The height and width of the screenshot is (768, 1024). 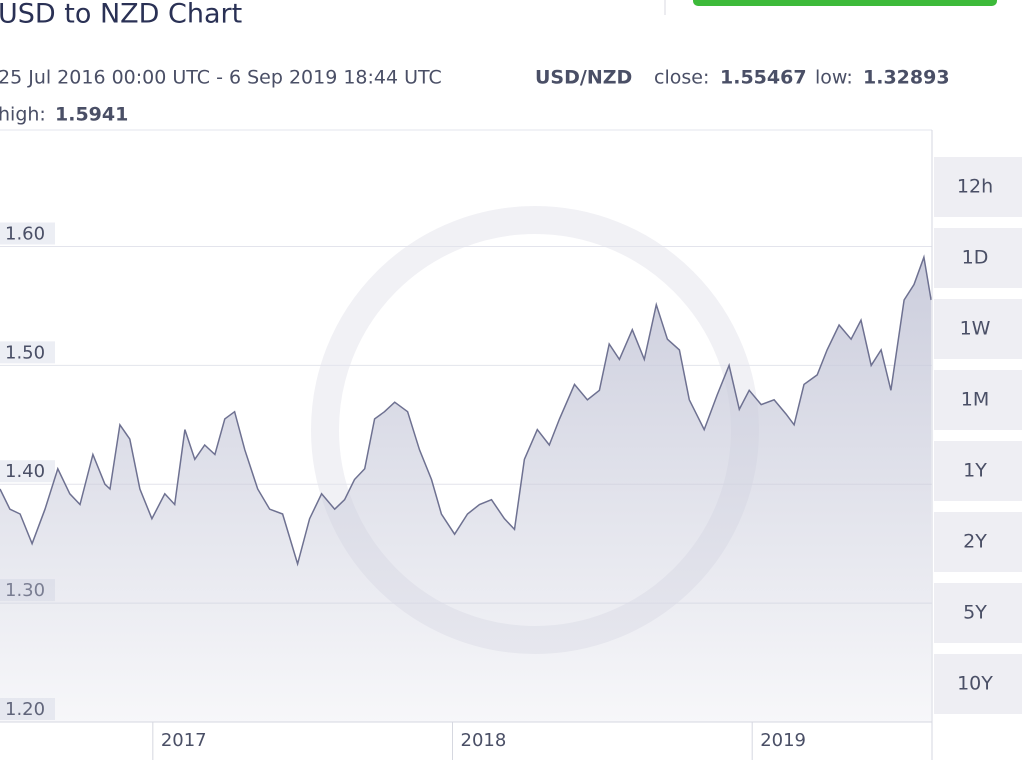 What do you see at coordinates (184, 740) in the screenshot?
I see `x-tick-label: 2017` at bounding box center [184, 740].